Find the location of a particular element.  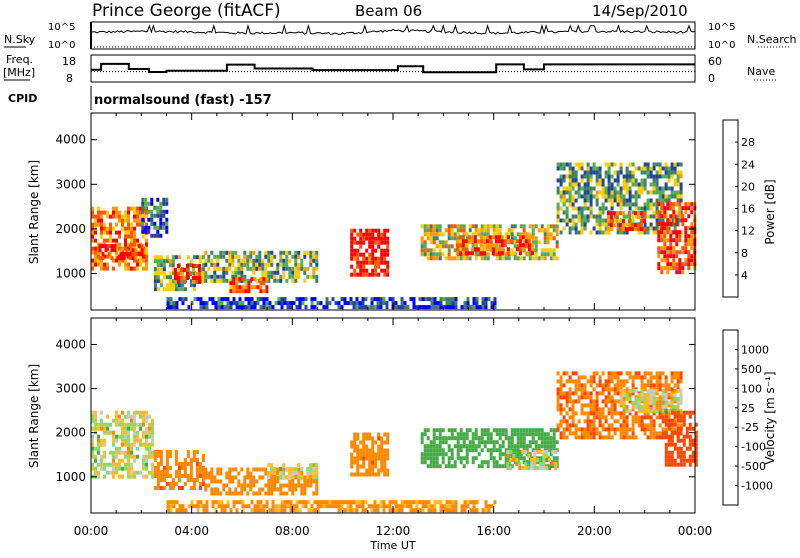

freq-trace is located at coordinates (393, 68).